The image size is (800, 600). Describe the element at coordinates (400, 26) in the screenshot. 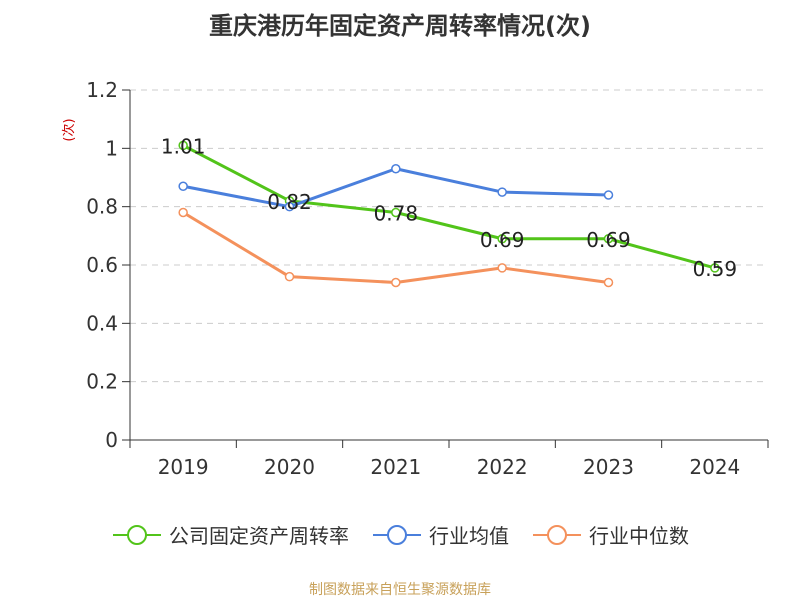

I see `chart-title: 重庆港历年固定资产周转率情况(次)` at that location.